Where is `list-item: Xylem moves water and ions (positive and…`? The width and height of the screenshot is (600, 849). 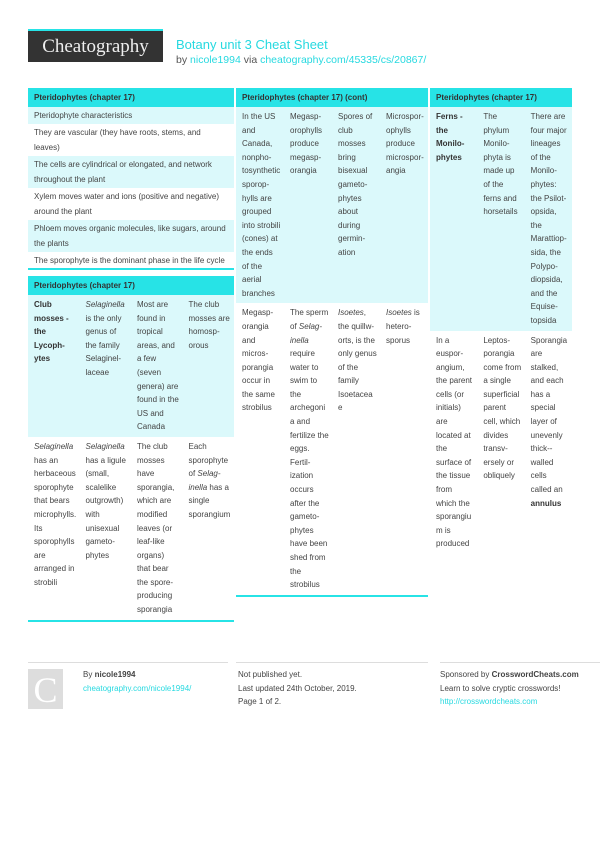
list-item: Xylem moves water and ions (positive and… is located at coordinates (126, 204).